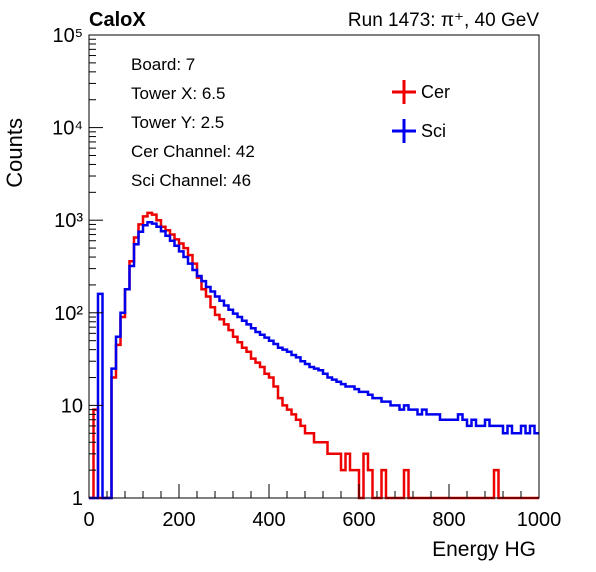  I want to click on x-tick-label: 600, so click(358, 520).